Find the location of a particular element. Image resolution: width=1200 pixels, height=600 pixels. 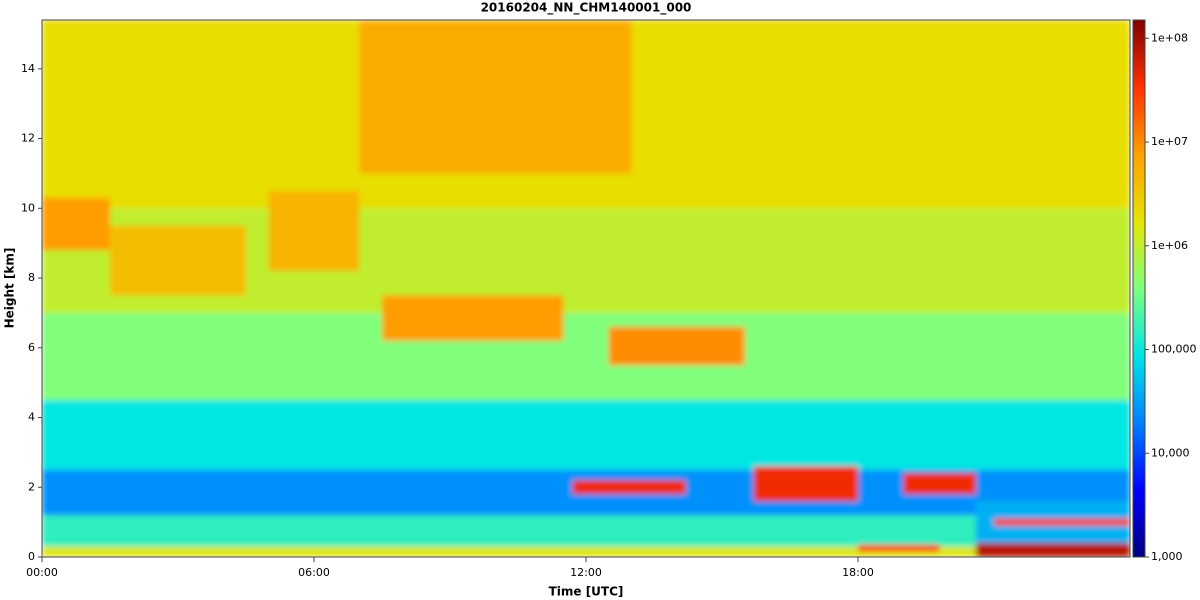

y-tick-label: 0 is located at coordinates (31, 556).